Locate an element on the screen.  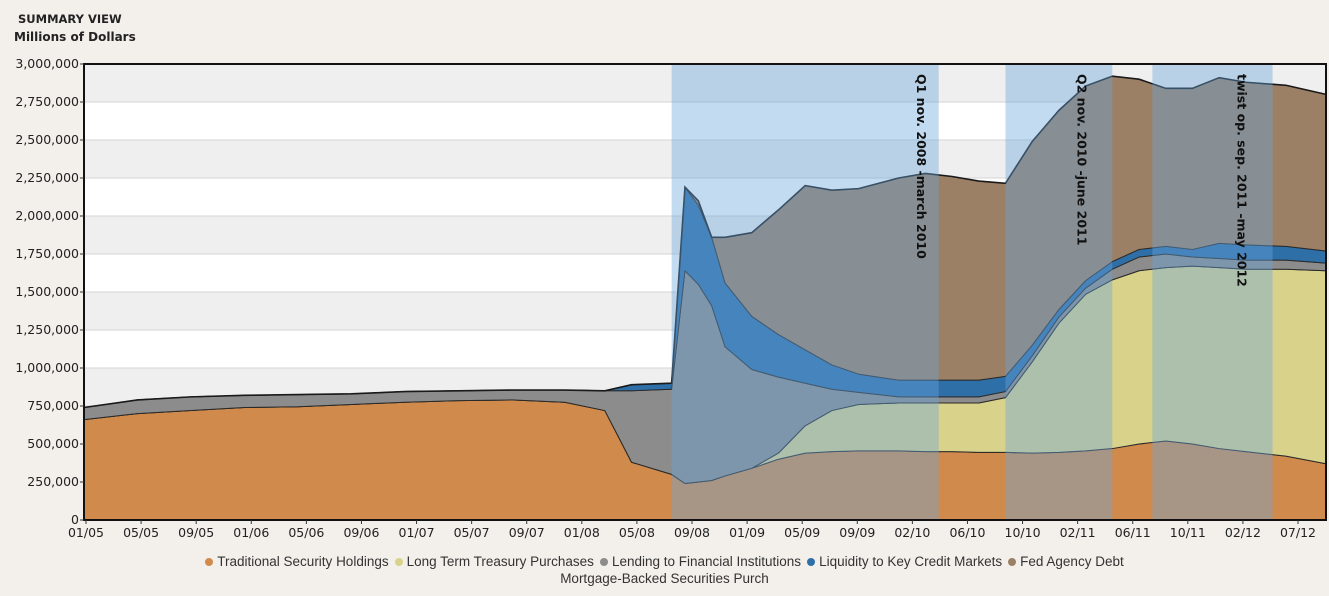
x-tick-label: 01/05 is located at coordinates (86, 532).